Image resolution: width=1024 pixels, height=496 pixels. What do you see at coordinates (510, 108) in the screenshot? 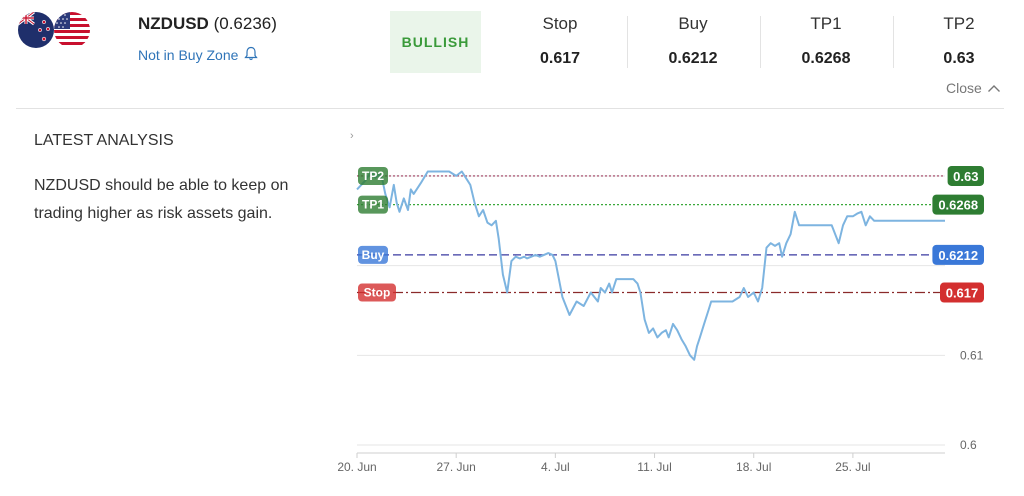
I see `header-divider` at bounding box center [510, 108].